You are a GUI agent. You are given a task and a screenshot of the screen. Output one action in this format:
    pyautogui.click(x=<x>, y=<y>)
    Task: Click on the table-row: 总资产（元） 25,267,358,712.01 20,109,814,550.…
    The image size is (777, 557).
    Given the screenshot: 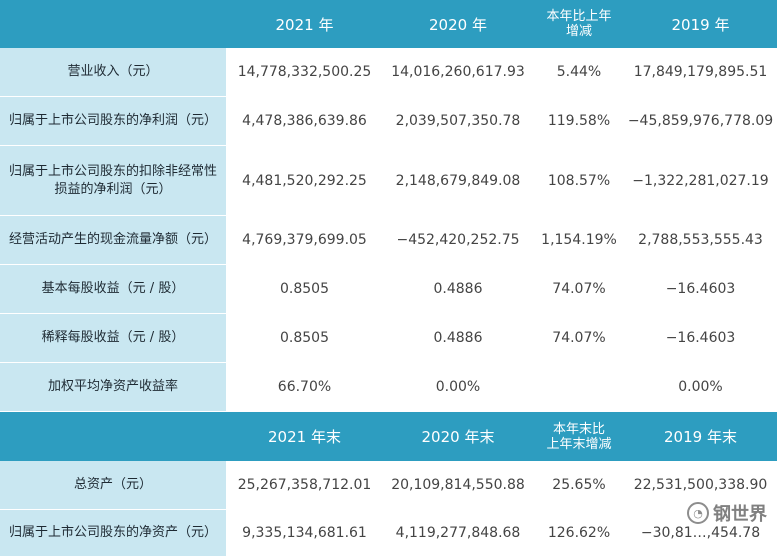 What is the action you would take?
    pyautogui.click(x=388, y=485)
    